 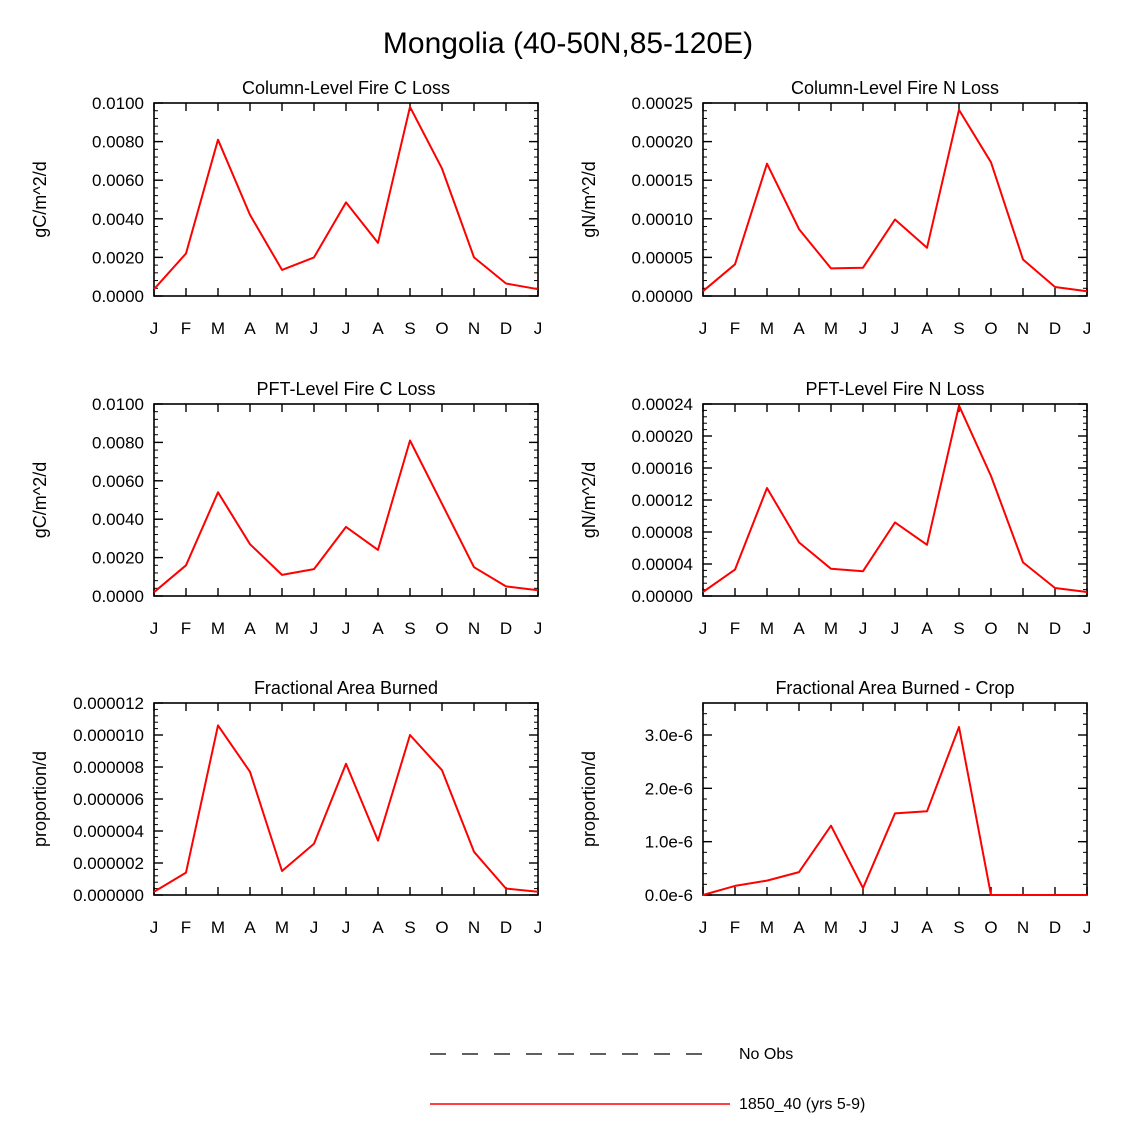 I want to click on y-tick-label: 0.000002, so click(x=108, y=863).